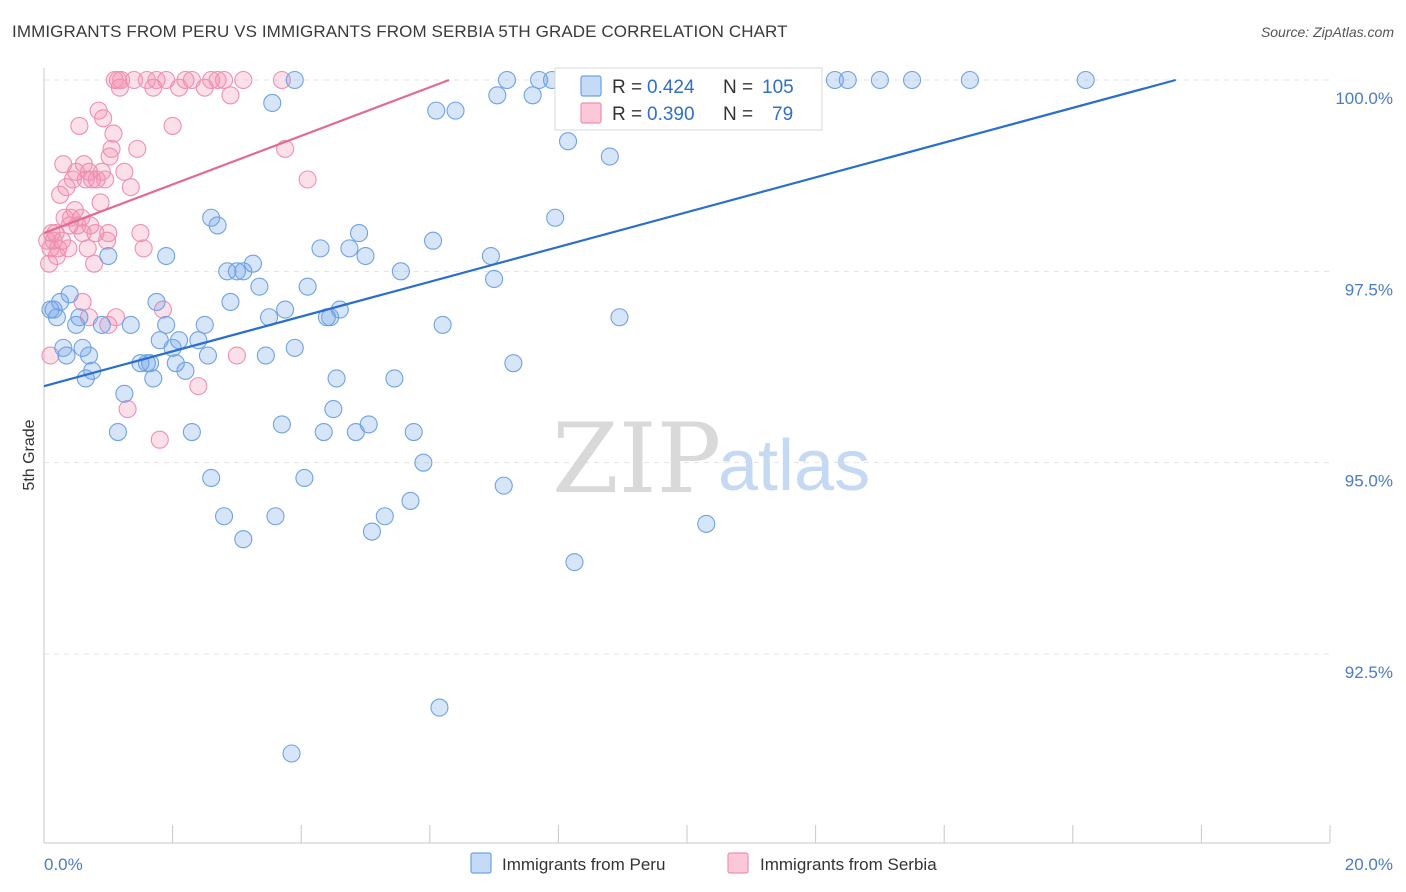 The width and height of the screenshot is (1406, 892). Describe the element at coordinates (591, 86) in the screenshot. I see `stats-swatch-peru` at that location.